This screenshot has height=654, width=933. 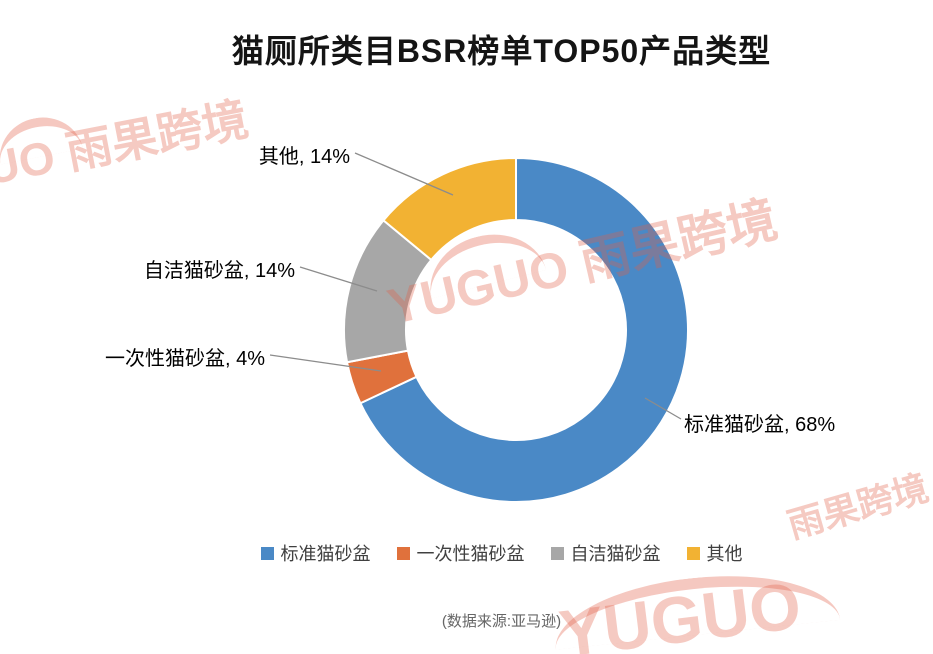 What do you see at coordinates (557, 553) in the screenshot?
I see `legend-swatch-self-cleaning-icon` at bounding box center [557, 553].